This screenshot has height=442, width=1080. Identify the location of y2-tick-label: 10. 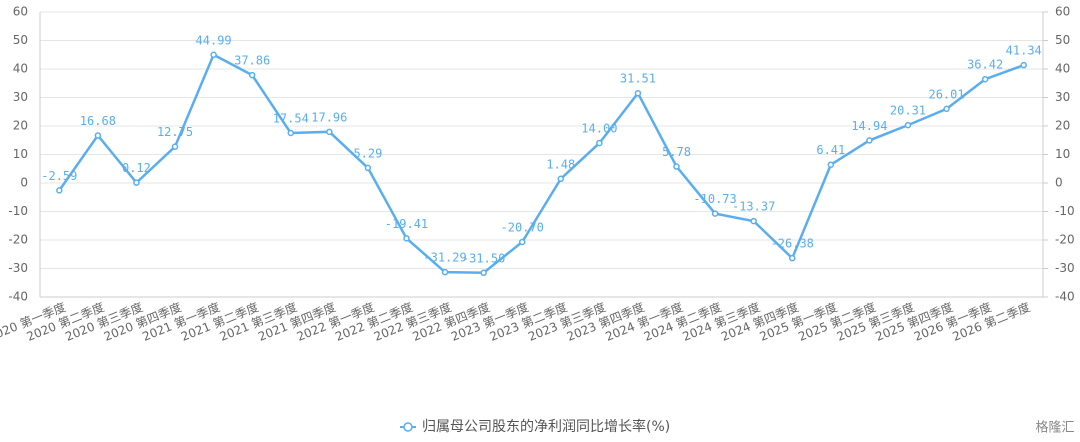
(1062, 154).